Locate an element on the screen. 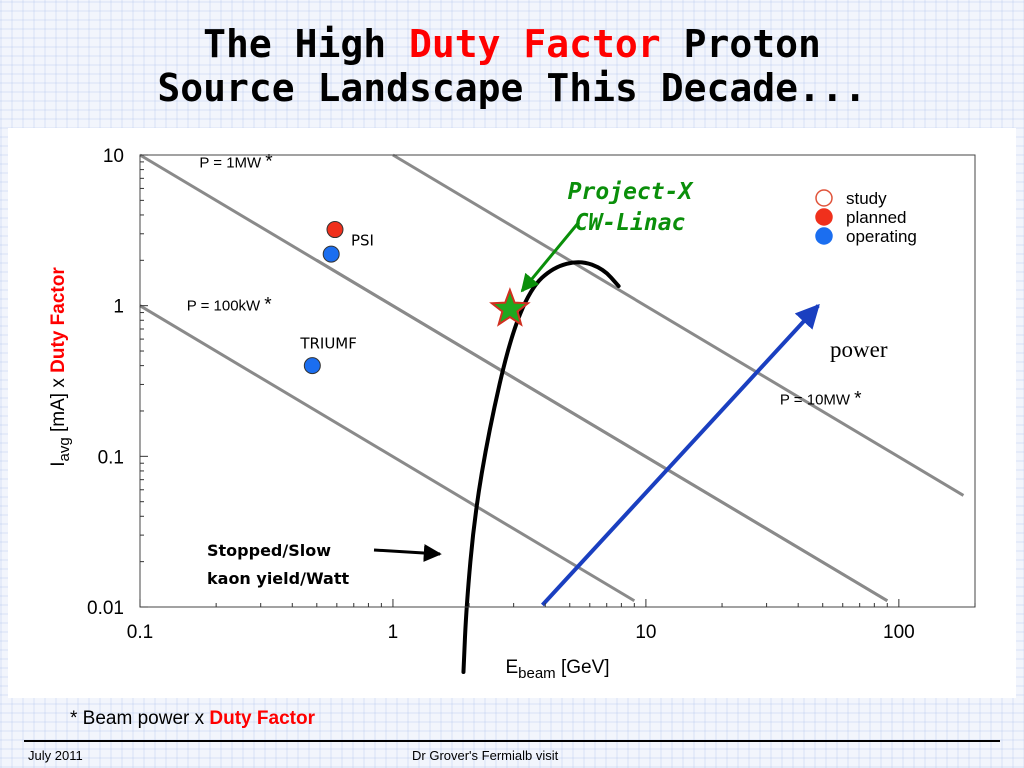 This screenshot has height=768, width=1024. legend-label-operating: operating is located at coordinates (881, 236).